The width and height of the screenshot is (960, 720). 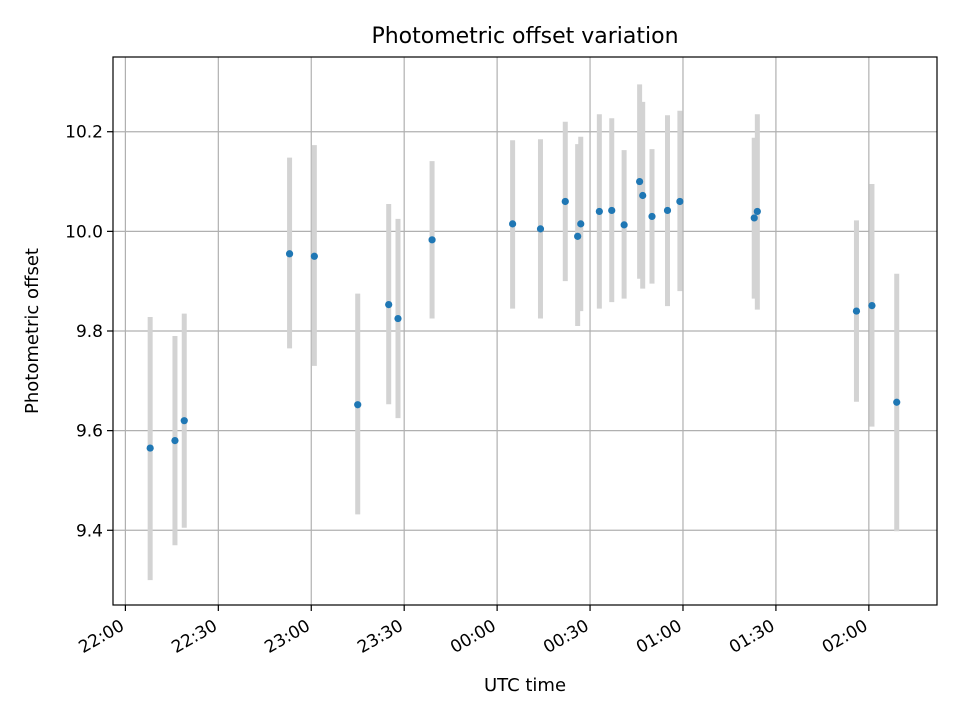 What do you see at coordinates (89, 332) in the screenshot?
I see `y-tick-label: 9.8` at bounding box center [89, 332].